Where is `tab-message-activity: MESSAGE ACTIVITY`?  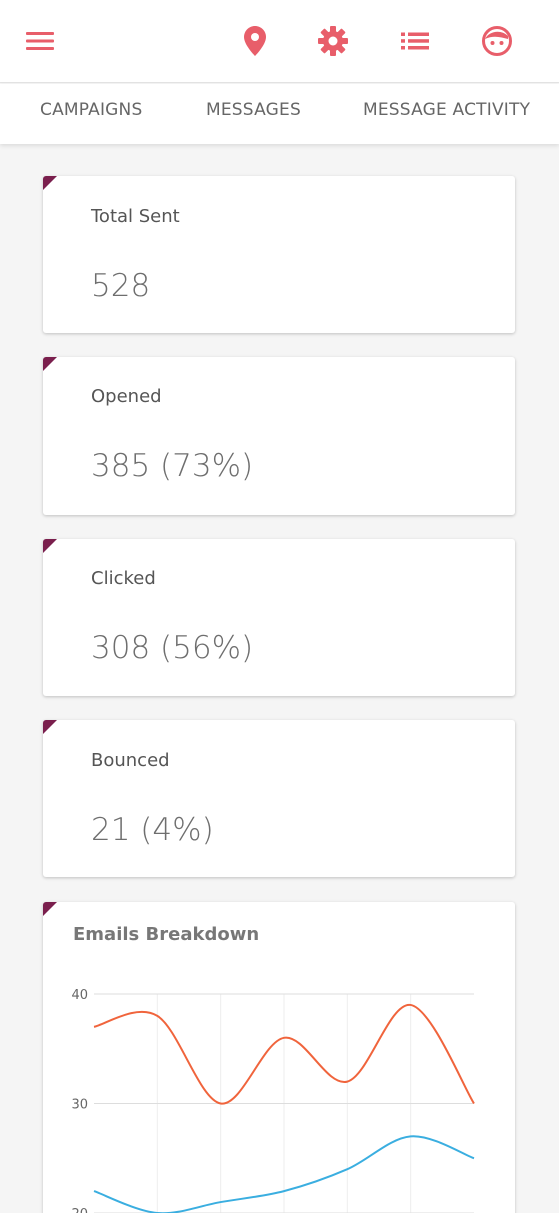
tab-message-activity: MESSAGE ACTIVITY is located at coordinates (447, 110).